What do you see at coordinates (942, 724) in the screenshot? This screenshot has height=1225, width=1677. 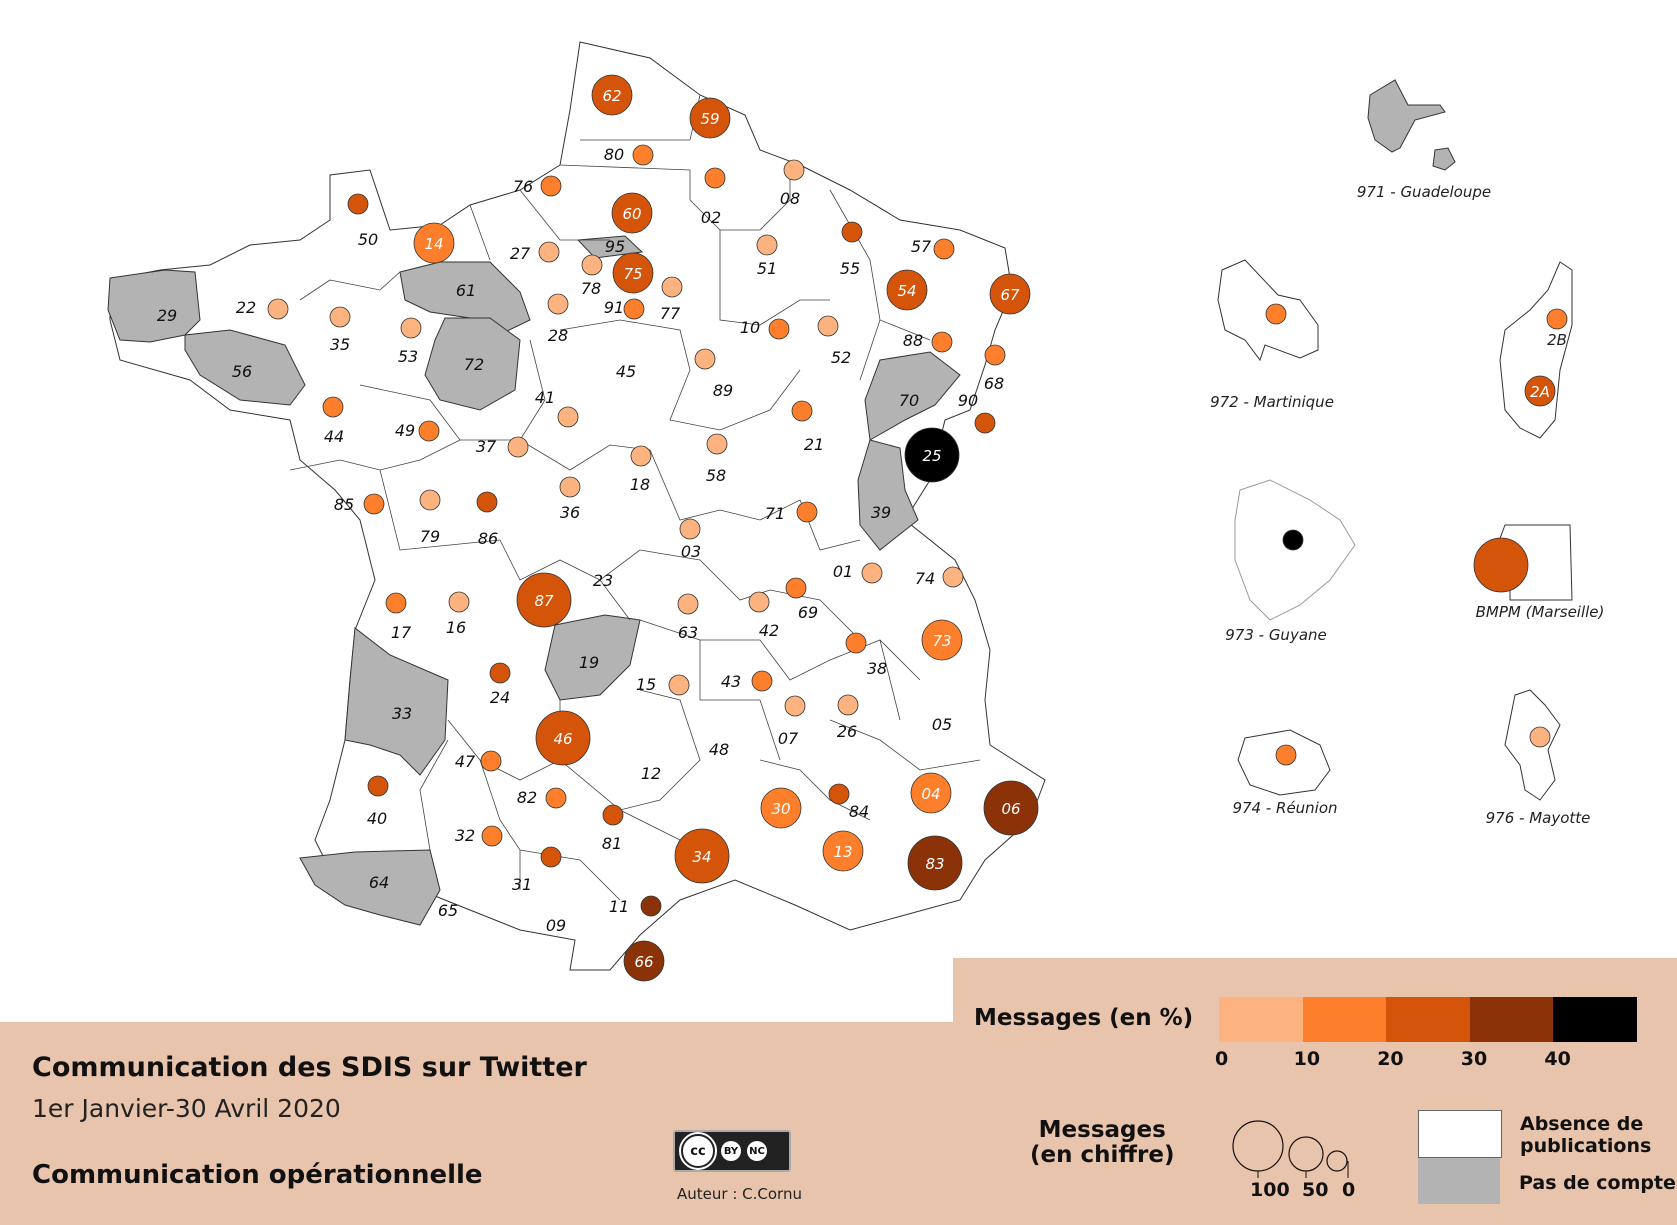 I see `dept-label-05: 05` at bounding box center [942, 724].